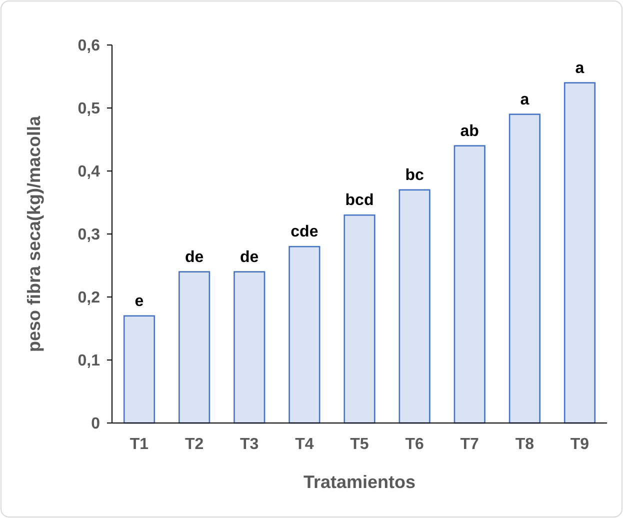 Image resolution: width=623 pixels, height=518 pixels. I want to click on x-tick-label: T9, so click(580, 444).